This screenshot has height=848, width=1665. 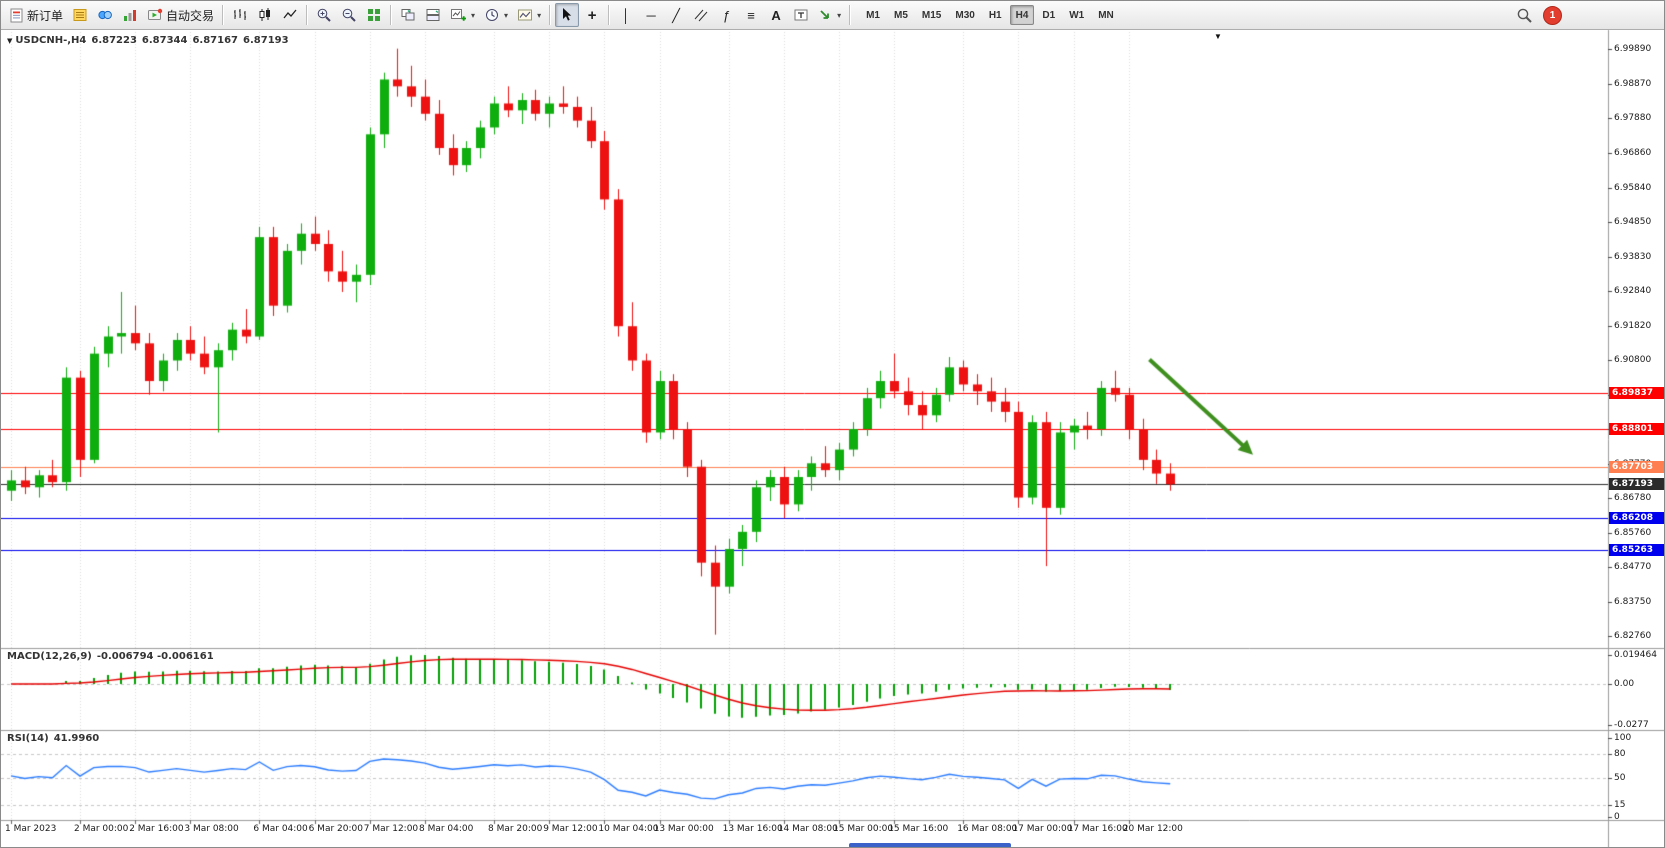 I want to click on channel-button, so click(x=701, y=15).